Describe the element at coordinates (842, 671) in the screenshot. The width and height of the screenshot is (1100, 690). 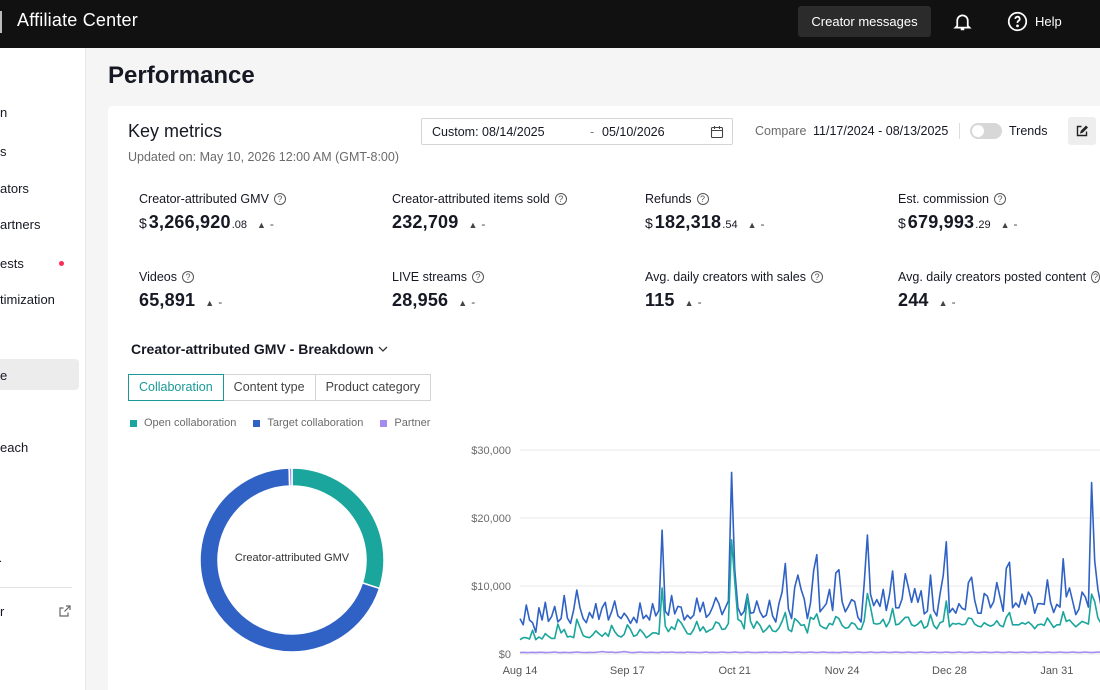
I see `x-tick-label: Nov 24` at that location.